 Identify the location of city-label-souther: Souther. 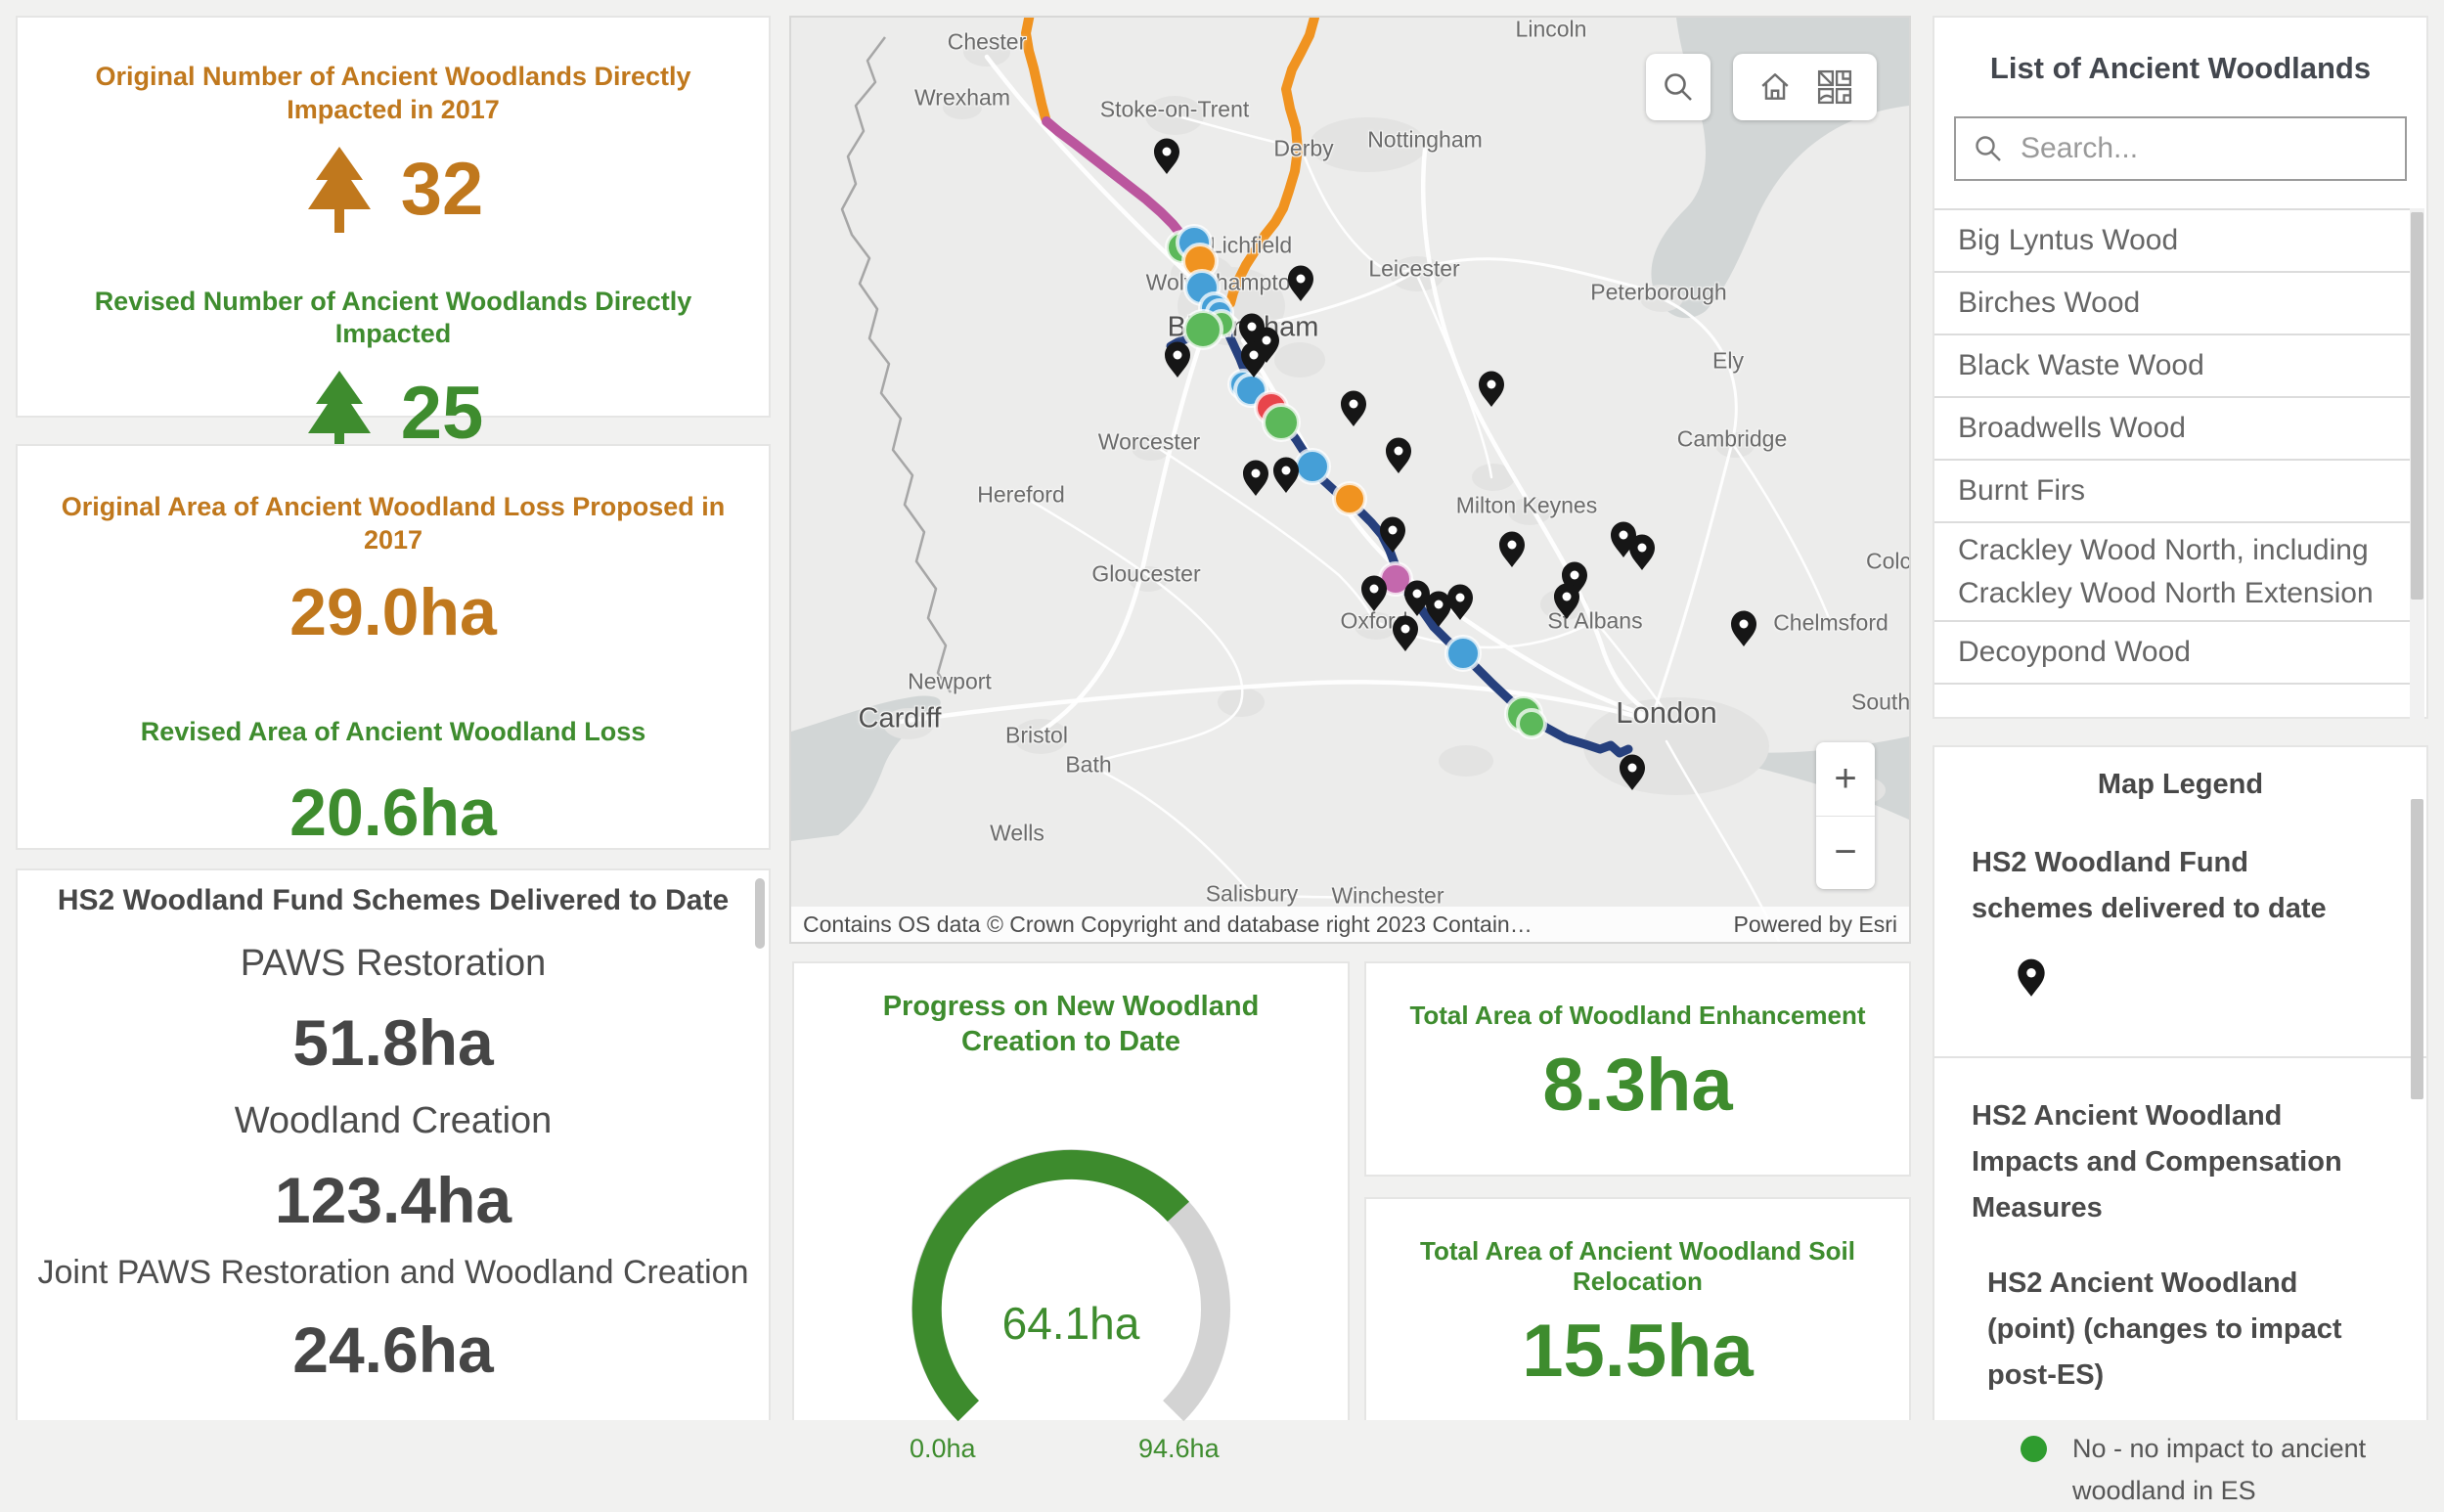
(1881, 702).